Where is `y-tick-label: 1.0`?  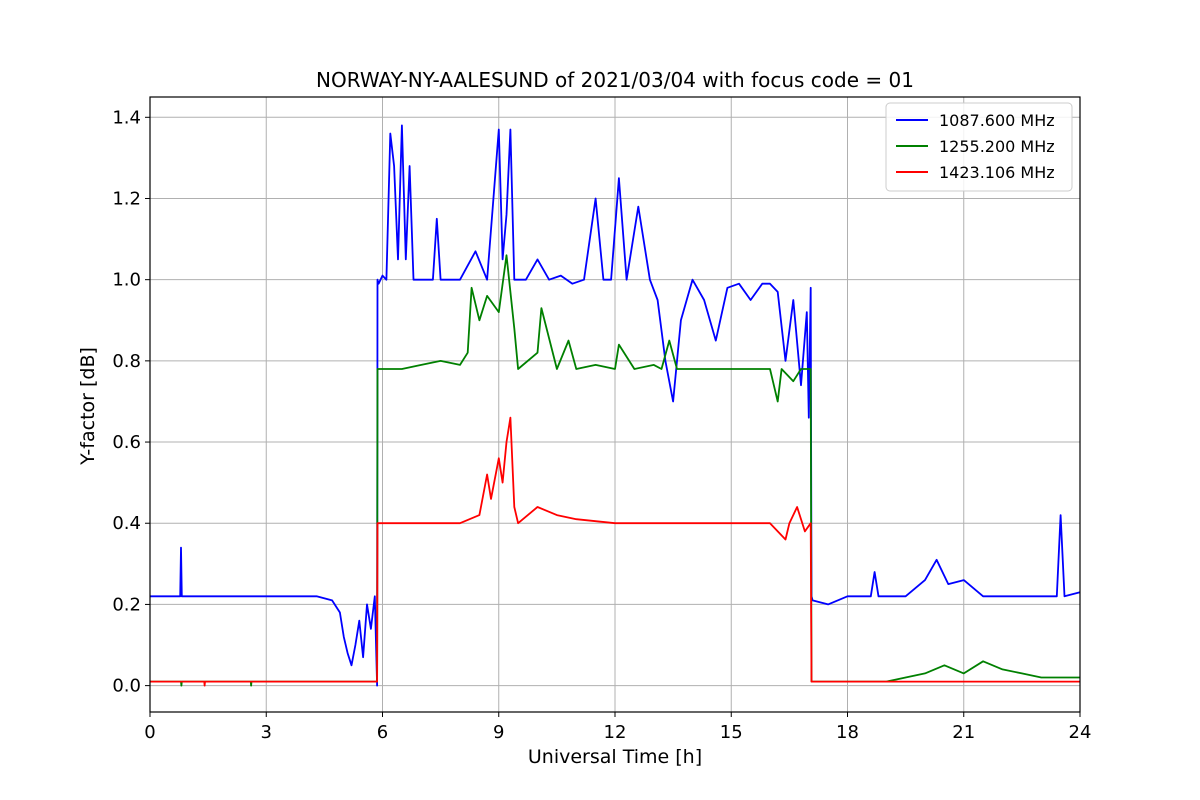
y-tick-label: 1.0 is located at coordinates (126, 280).